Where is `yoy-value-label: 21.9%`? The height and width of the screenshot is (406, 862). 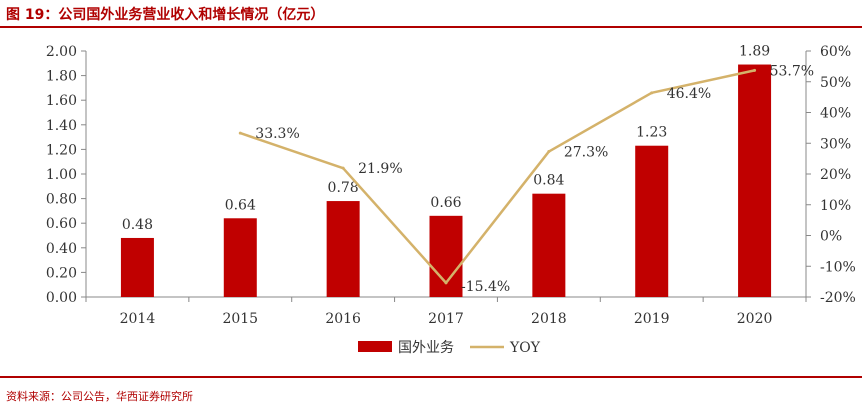 yoy-value-label: 21.9% is located at coordinates (380, 169).